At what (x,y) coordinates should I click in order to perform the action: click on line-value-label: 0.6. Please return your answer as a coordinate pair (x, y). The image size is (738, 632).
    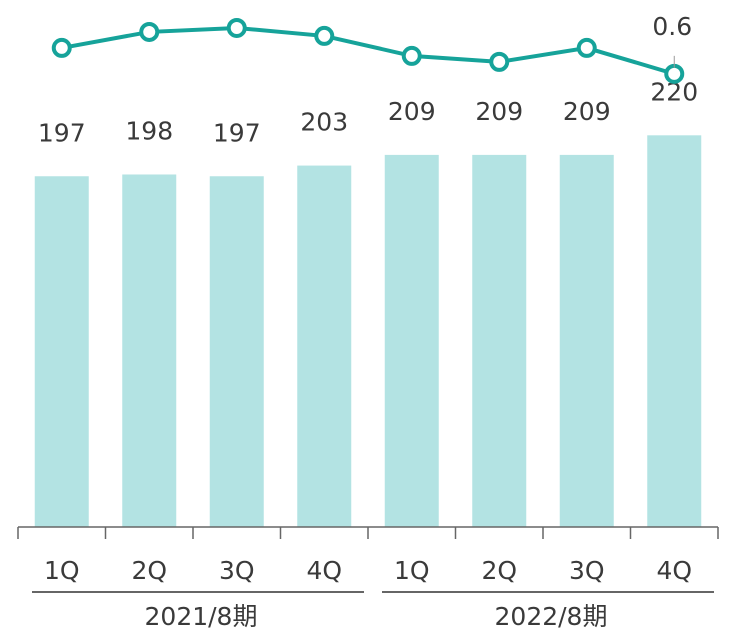
    Looking at the image, I should click on (672, 26).